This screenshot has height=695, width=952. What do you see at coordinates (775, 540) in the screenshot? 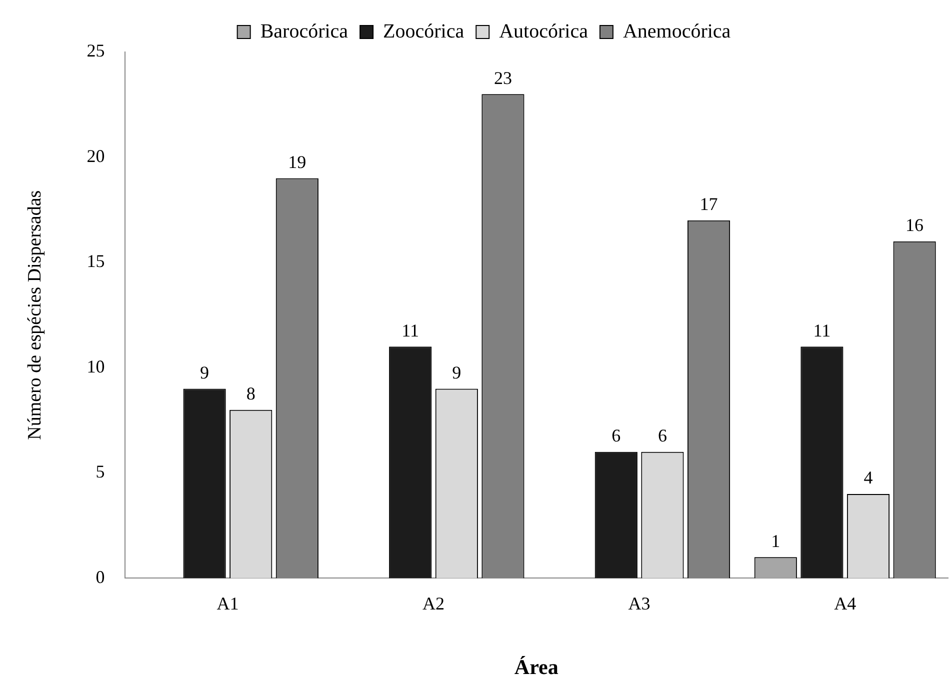
I see `data-label: 1` at bounding box center [775, 540].